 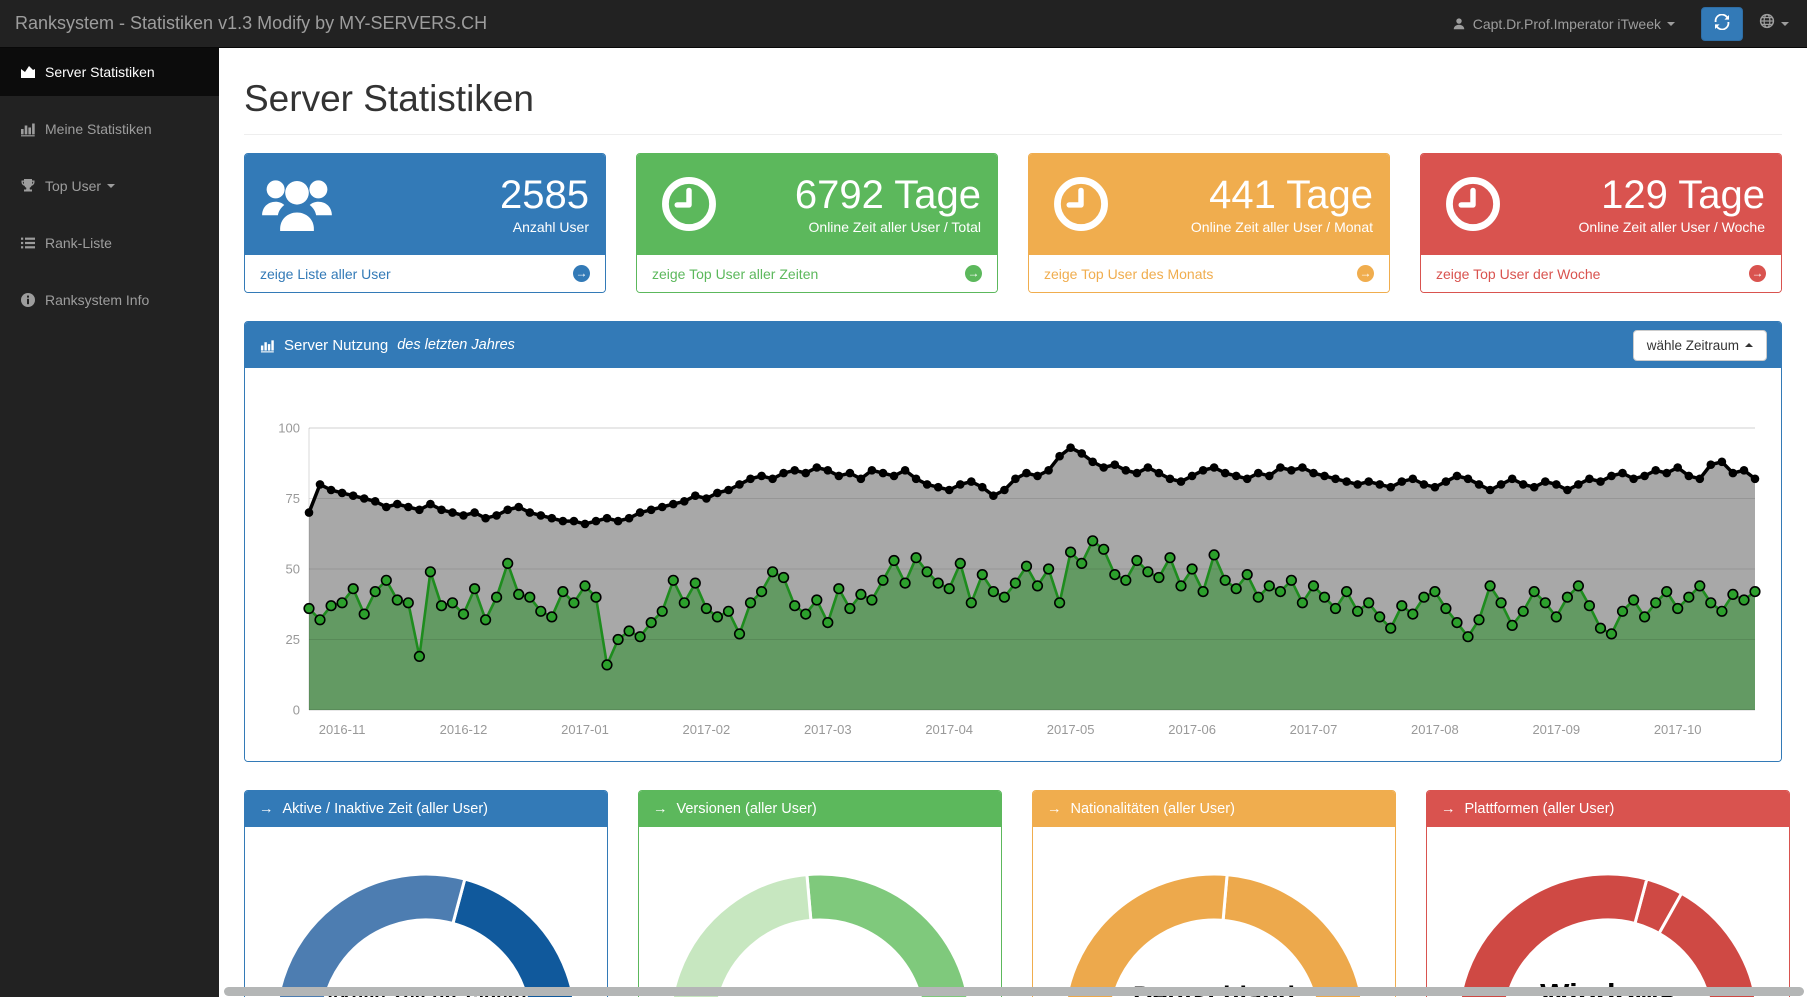 I want to click on navbar-right: Capt.Dr.Prof.Imperator iTweek, so click(x=1629, y=23).